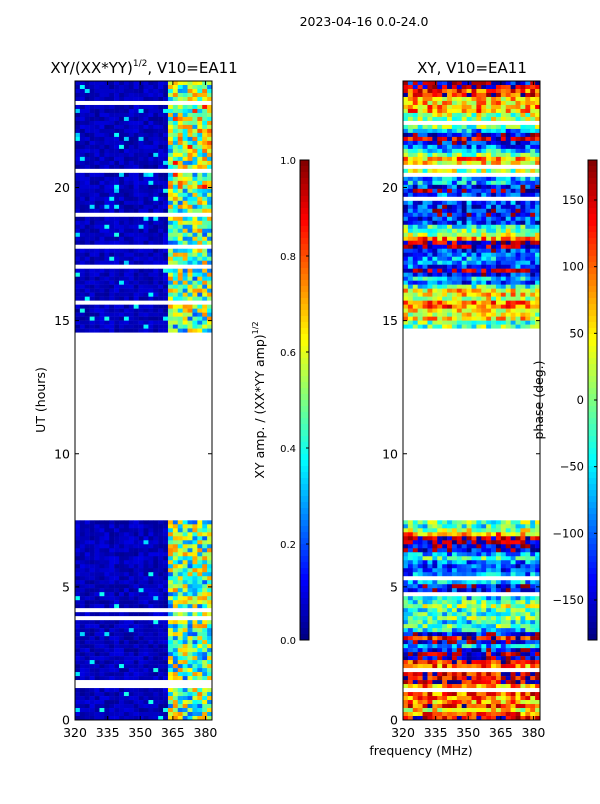  Describe the element at coordinates (140, 732) in the screenshot. I see `x-tick-label: 350` at that location.